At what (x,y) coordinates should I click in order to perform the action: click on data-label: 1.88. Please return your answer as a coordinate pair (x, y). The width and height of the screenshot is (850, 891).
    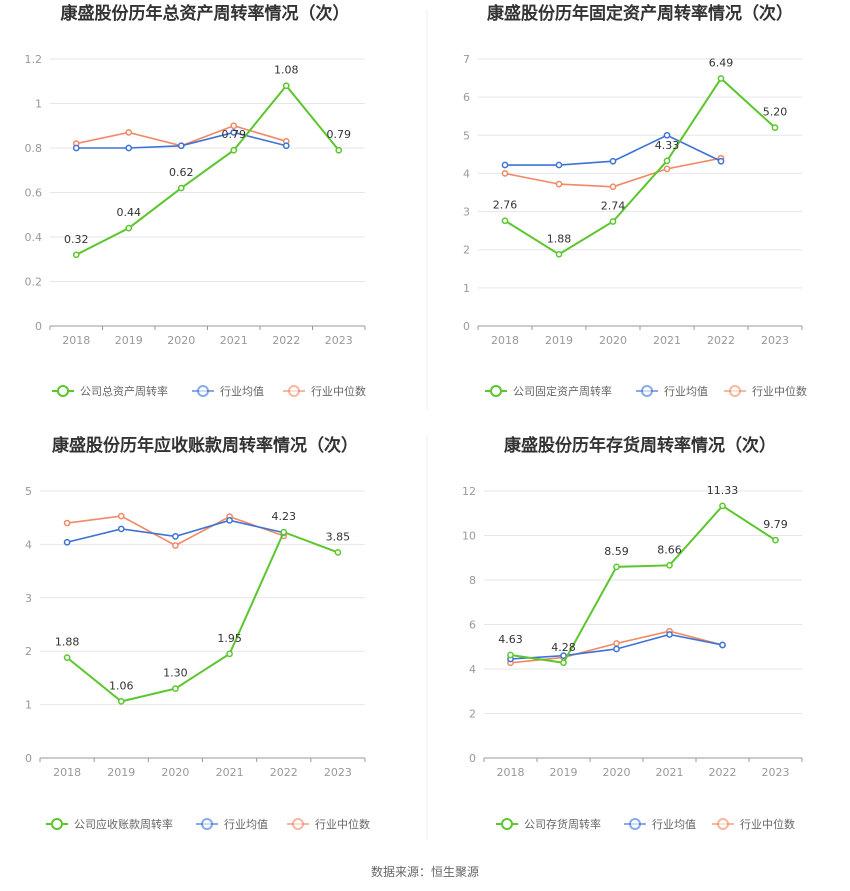
    Looking at the image, I should click on (559, 238).